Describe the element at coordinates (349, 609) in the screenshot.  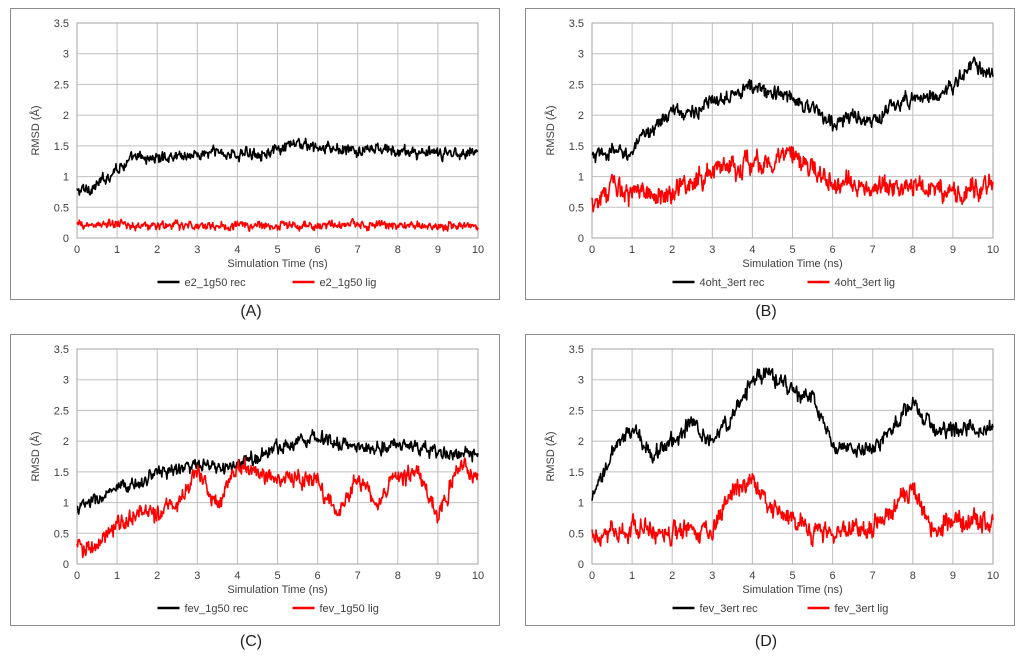
I see `legend-label: fev_1g50 lig` at that location.